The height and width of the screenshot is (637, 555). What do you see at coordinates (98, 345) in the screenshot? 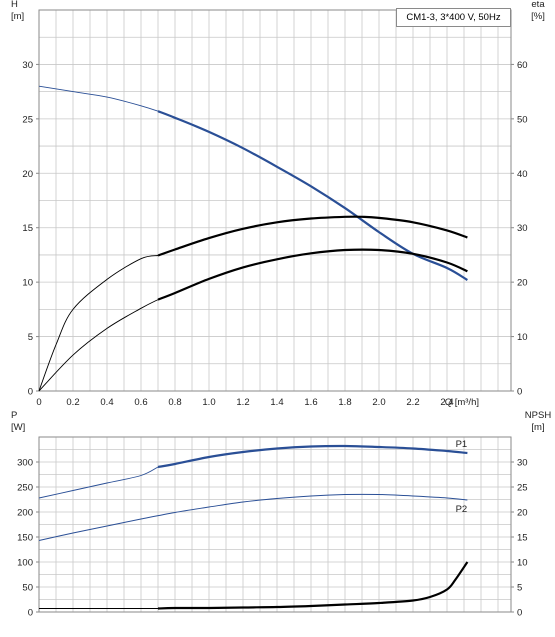
I see `series-0-2-line` at bounding box center [98, 345].